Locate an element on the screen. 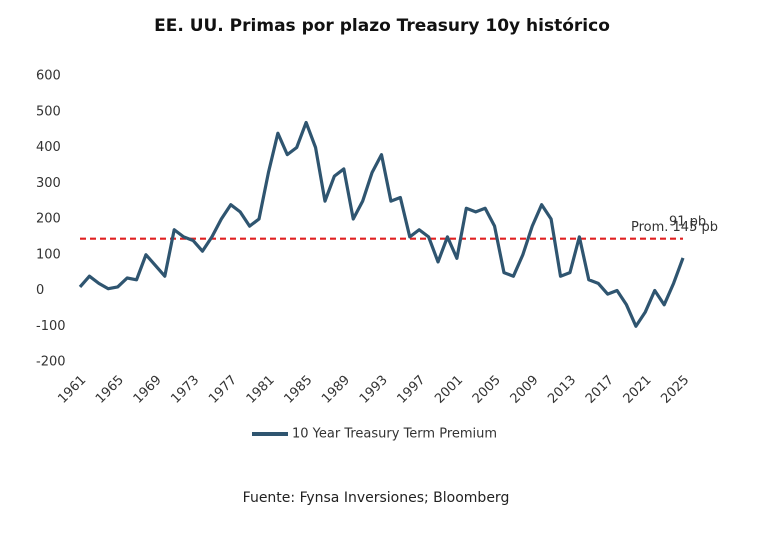 The image size is (763, 540). y-tick-label: -100 is located at coordinates (51, 326).